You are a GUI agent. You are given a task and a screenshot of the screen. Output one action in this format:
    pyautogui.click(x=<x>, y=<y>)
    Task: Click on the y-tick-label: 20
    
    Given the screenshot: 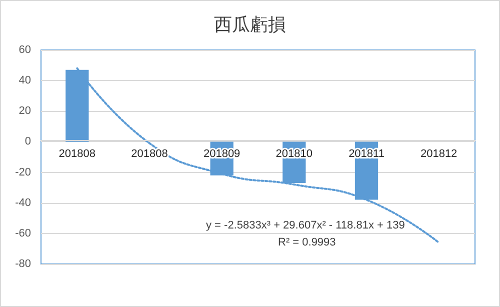 What is the action you would take?
    pyautogui.click(x=24, y=111)
    